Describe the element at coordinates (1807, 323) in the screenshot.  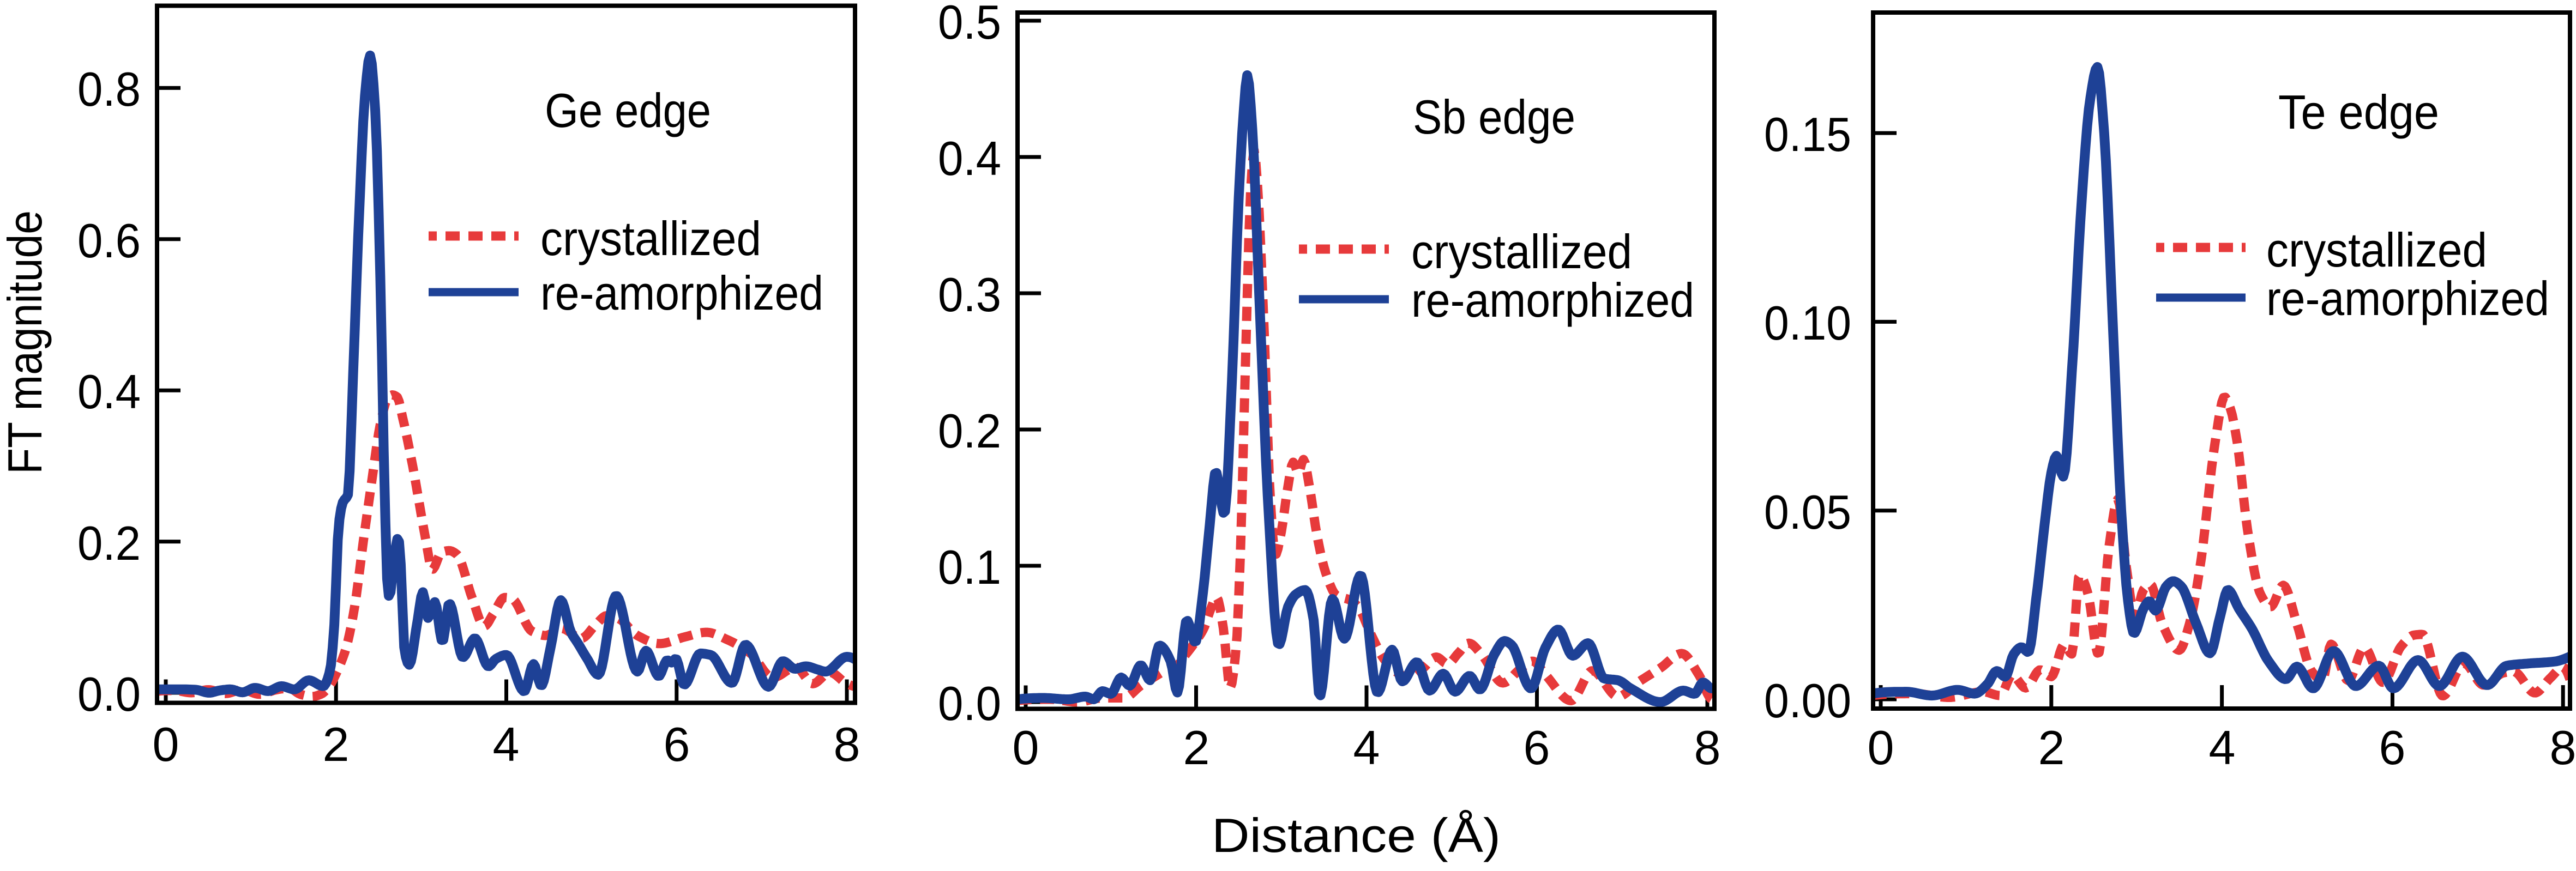
I see `svg-text: 0.10` at that location.